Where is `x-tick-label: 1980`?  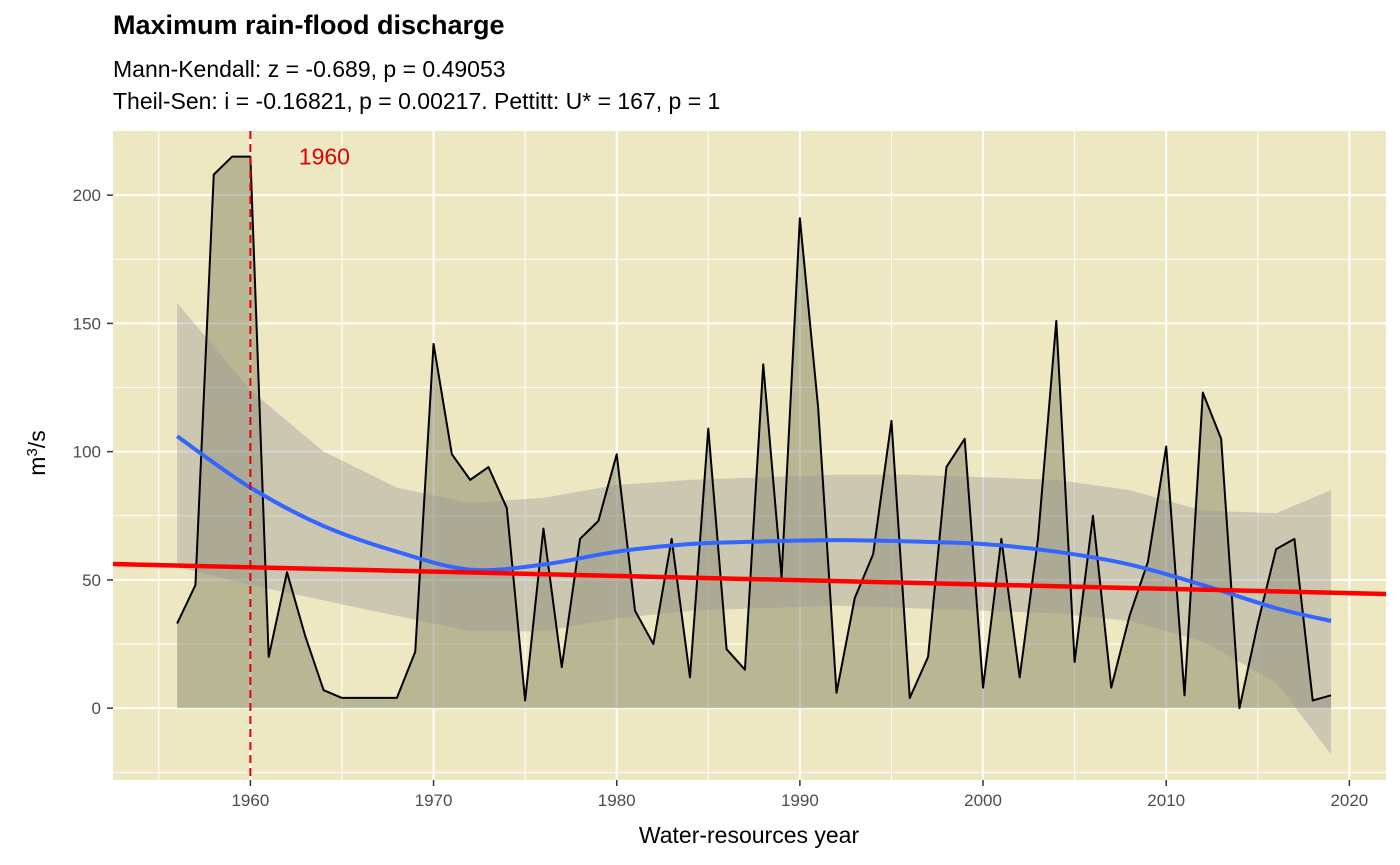 x-tick-label: 1980 is located at coordinates (617, 800).